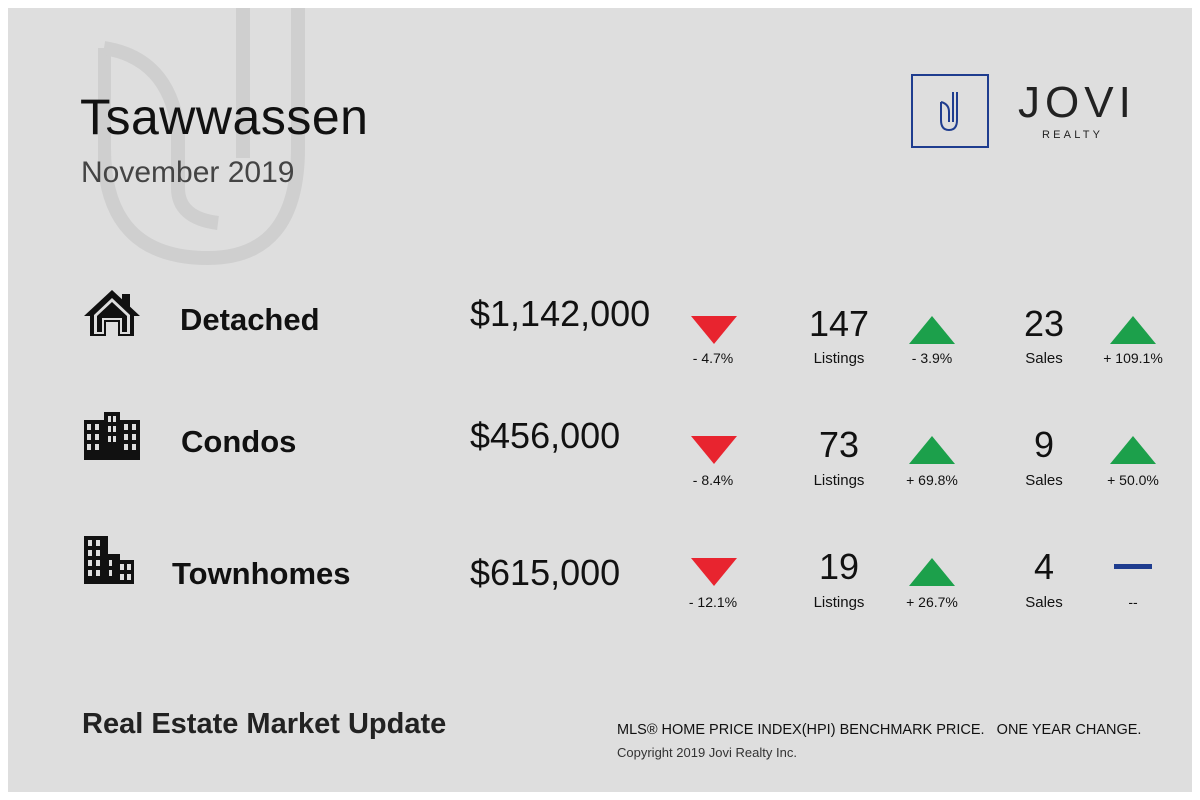 The height and width of the screenshot is (800, 1200). Describe the element at coordinates (1133, 602) in the screenshot. I see `sales-change: --` at that location.